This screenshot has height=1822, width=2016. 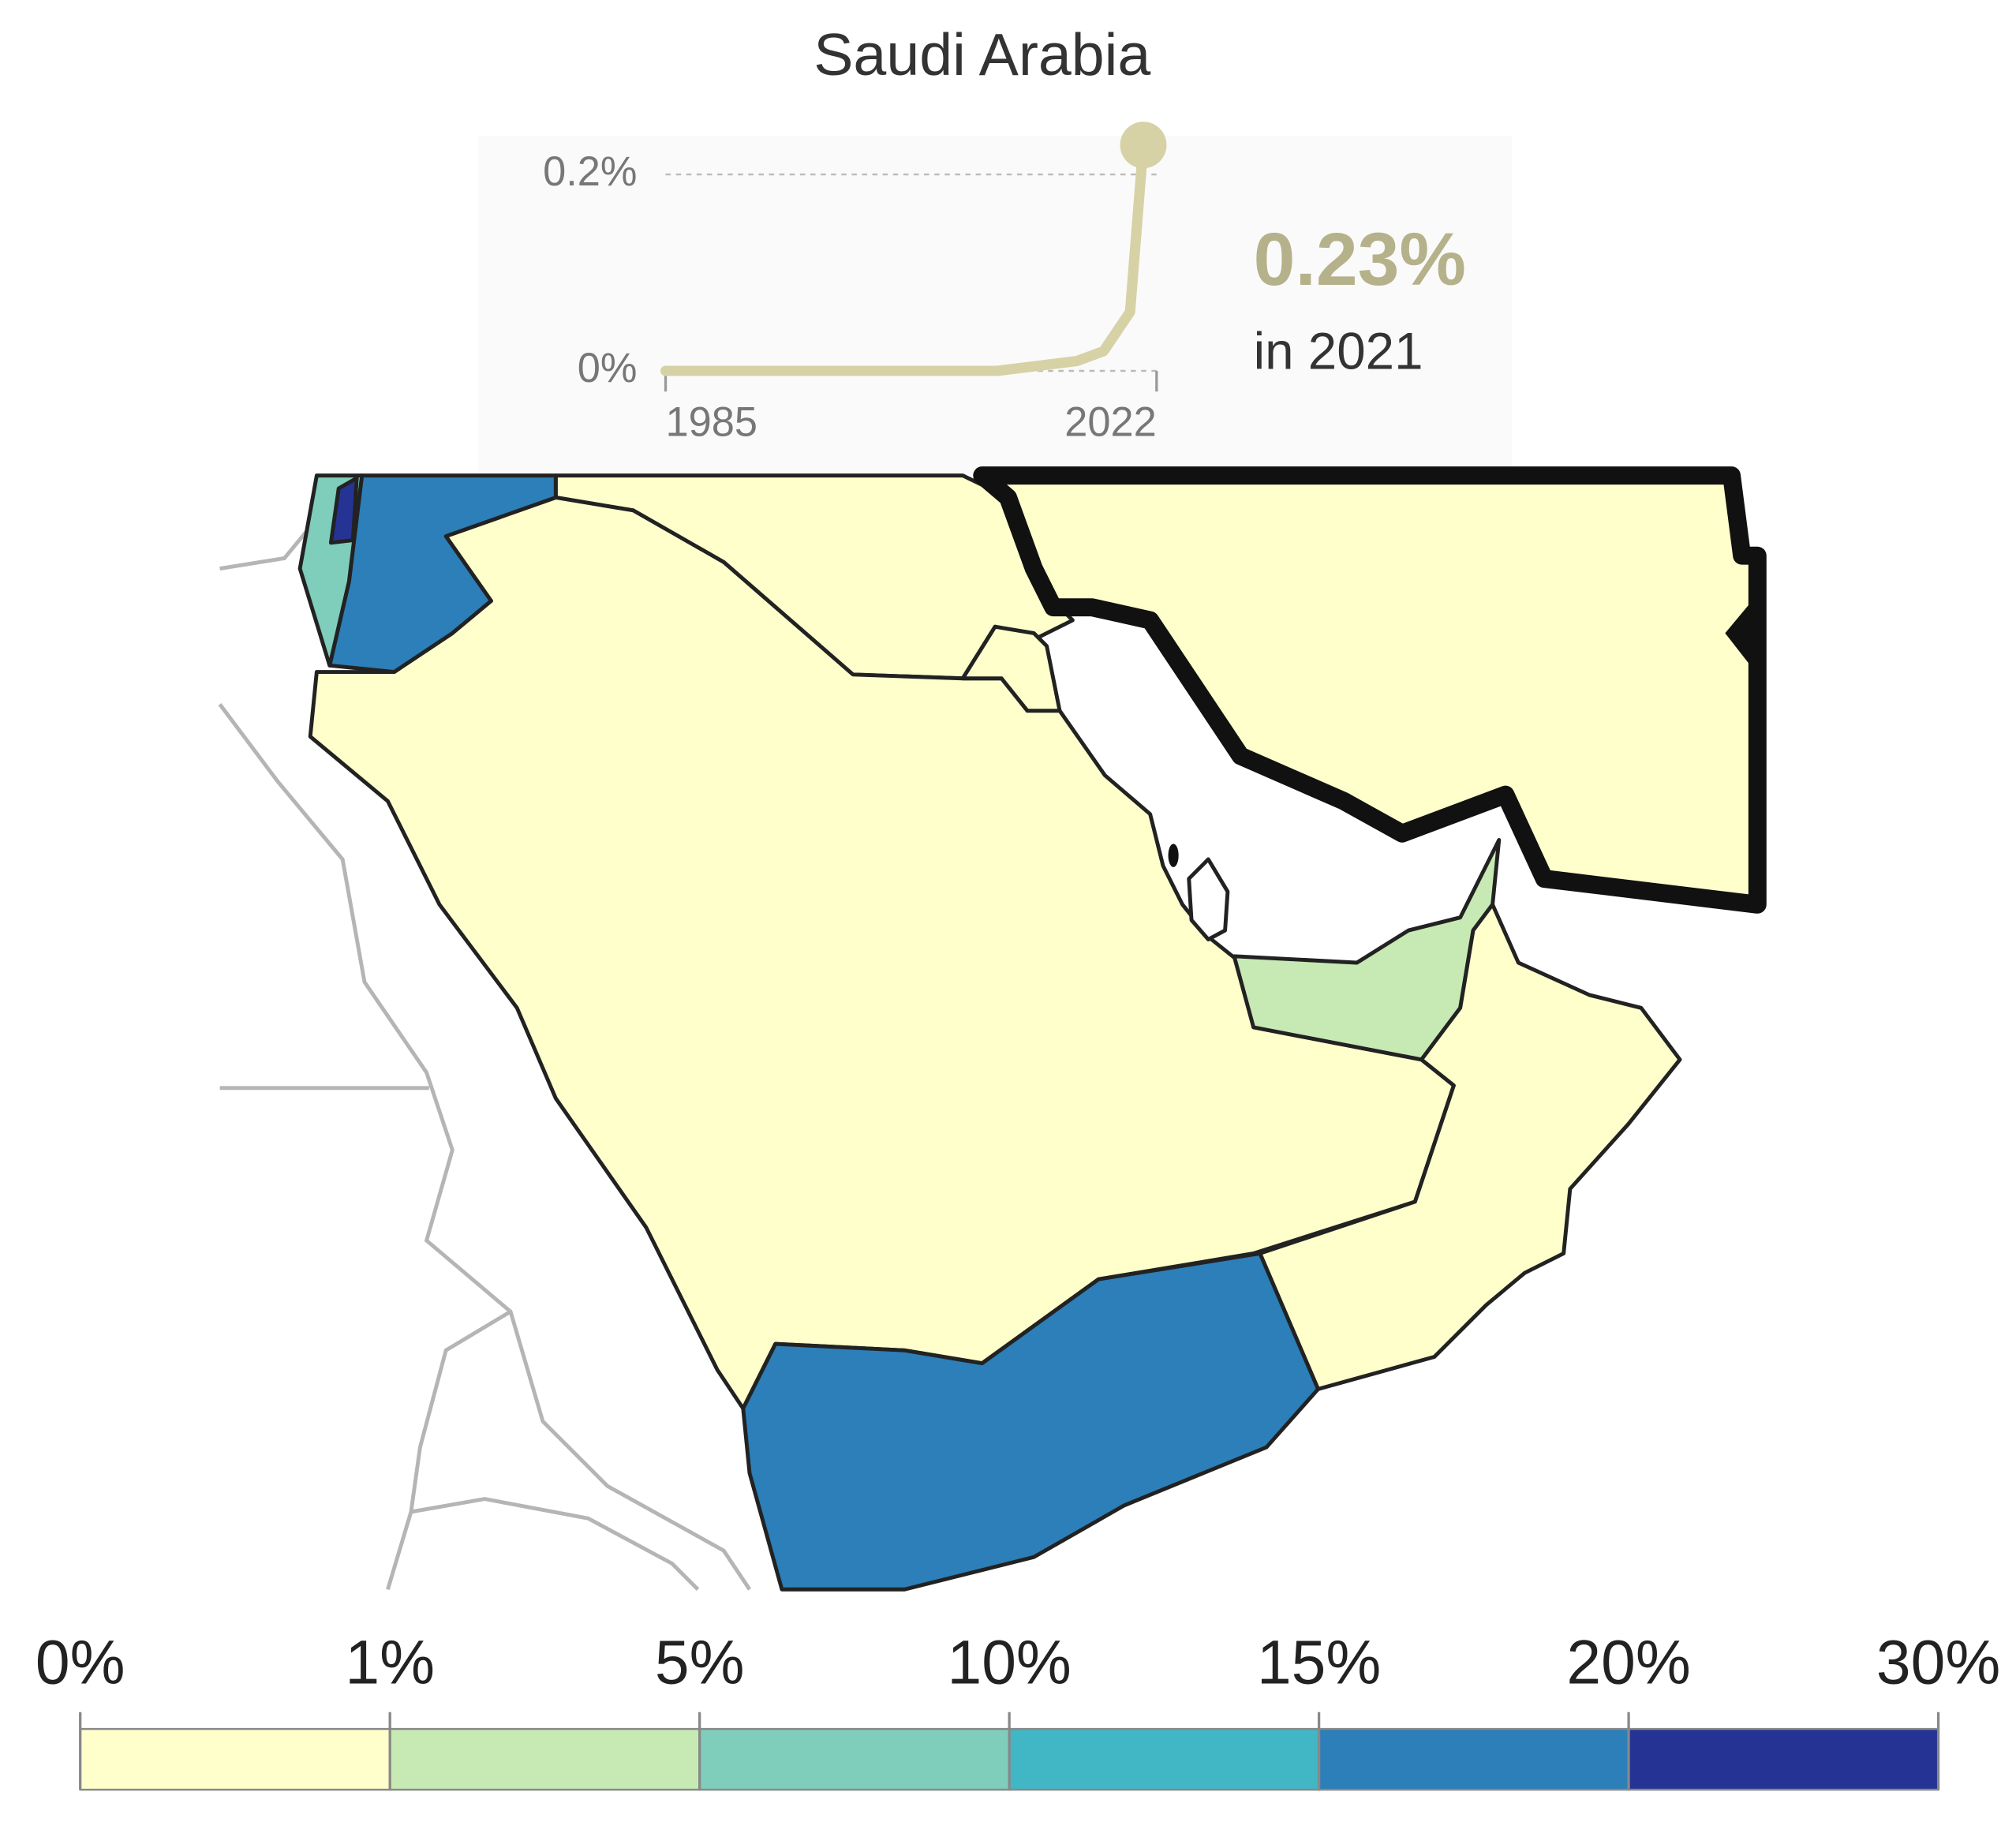 I want to click on oman, so click(x=1470, y=1146).